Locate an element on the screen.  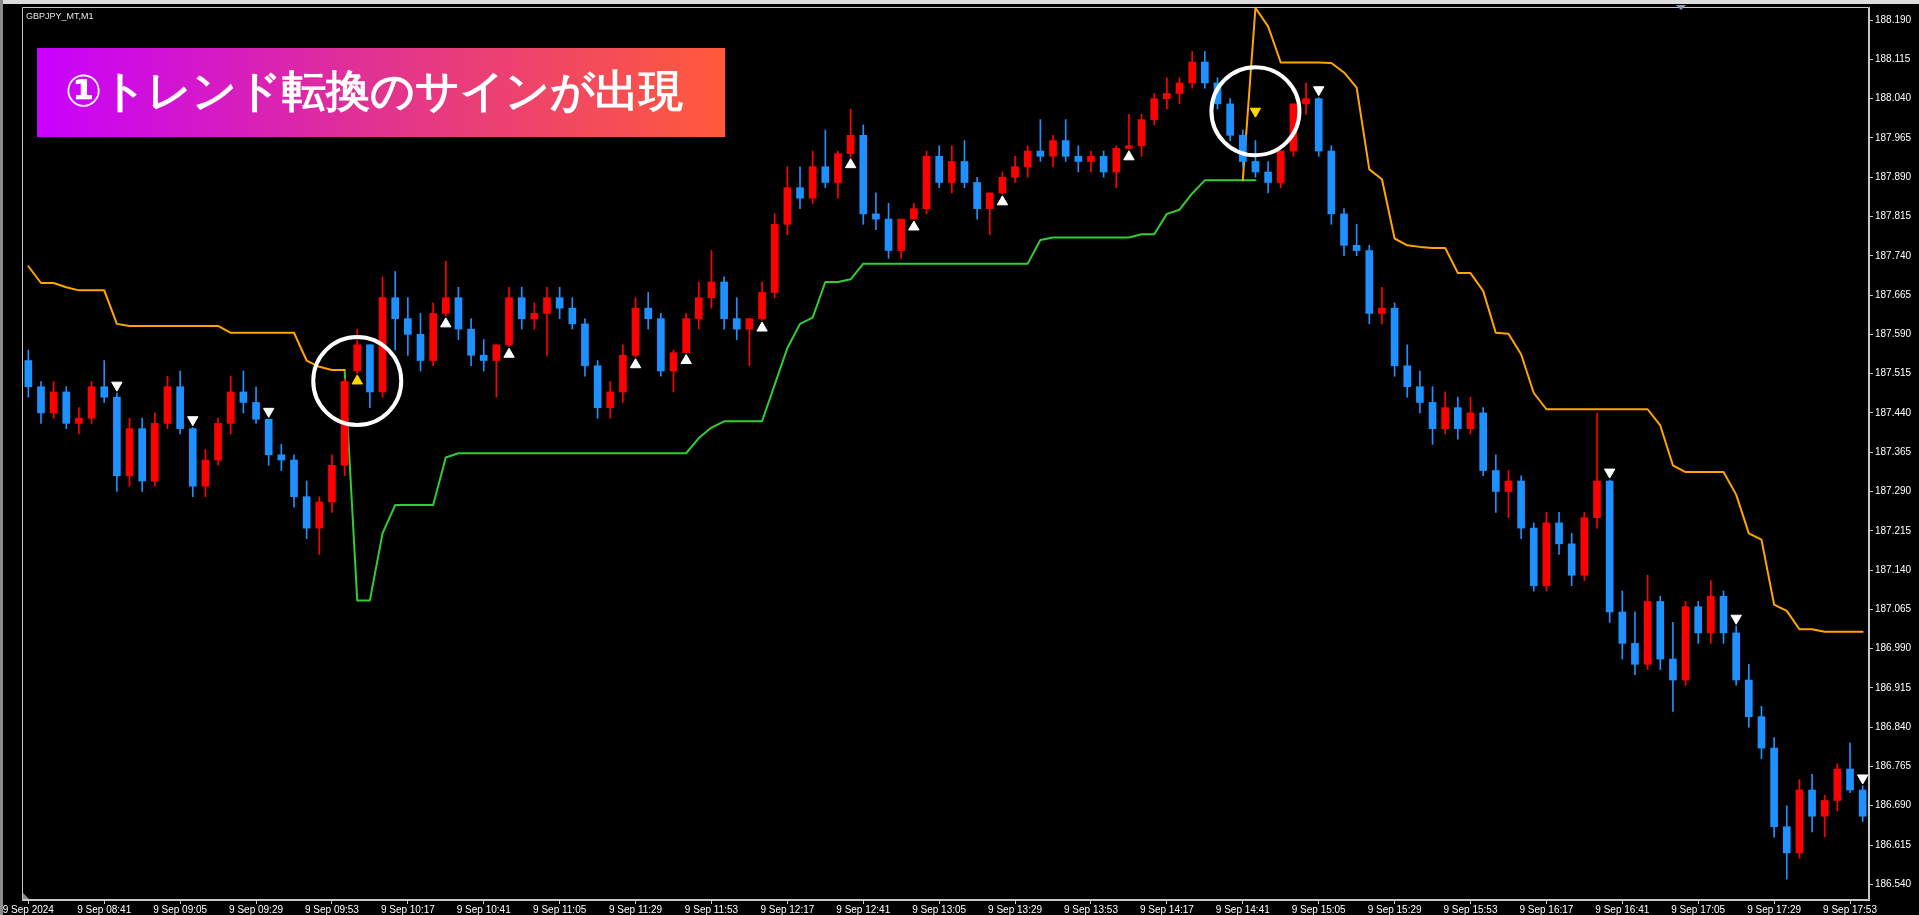
x-tick-label: 9 Sep 10:41 is located at coordinates (484, 909).